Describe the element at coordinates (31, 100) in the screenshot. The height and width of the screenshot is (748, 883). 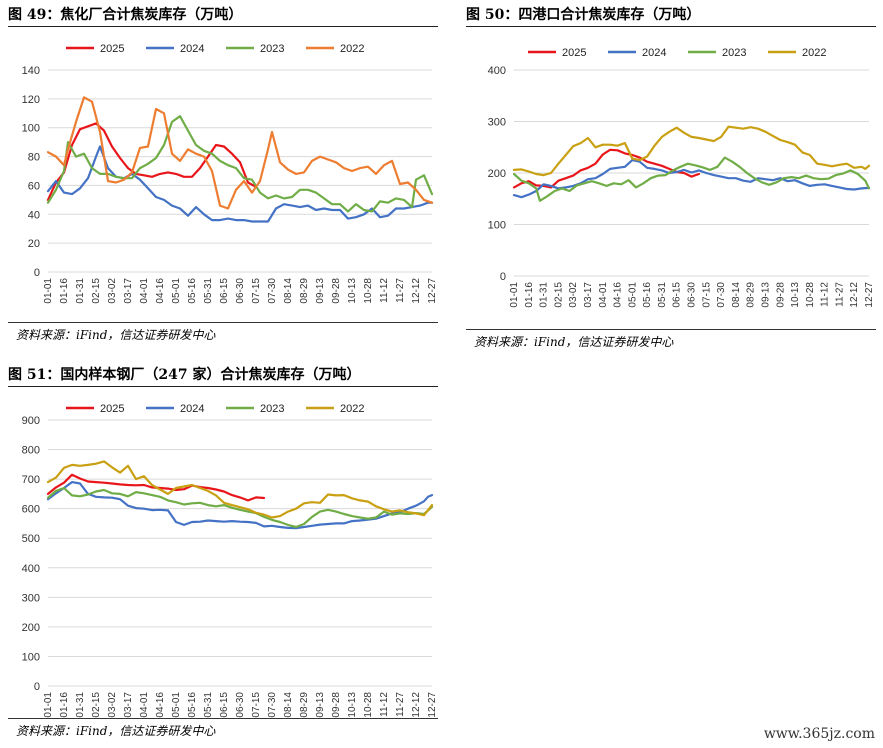
I see `y-tick-label: 120` at that location.